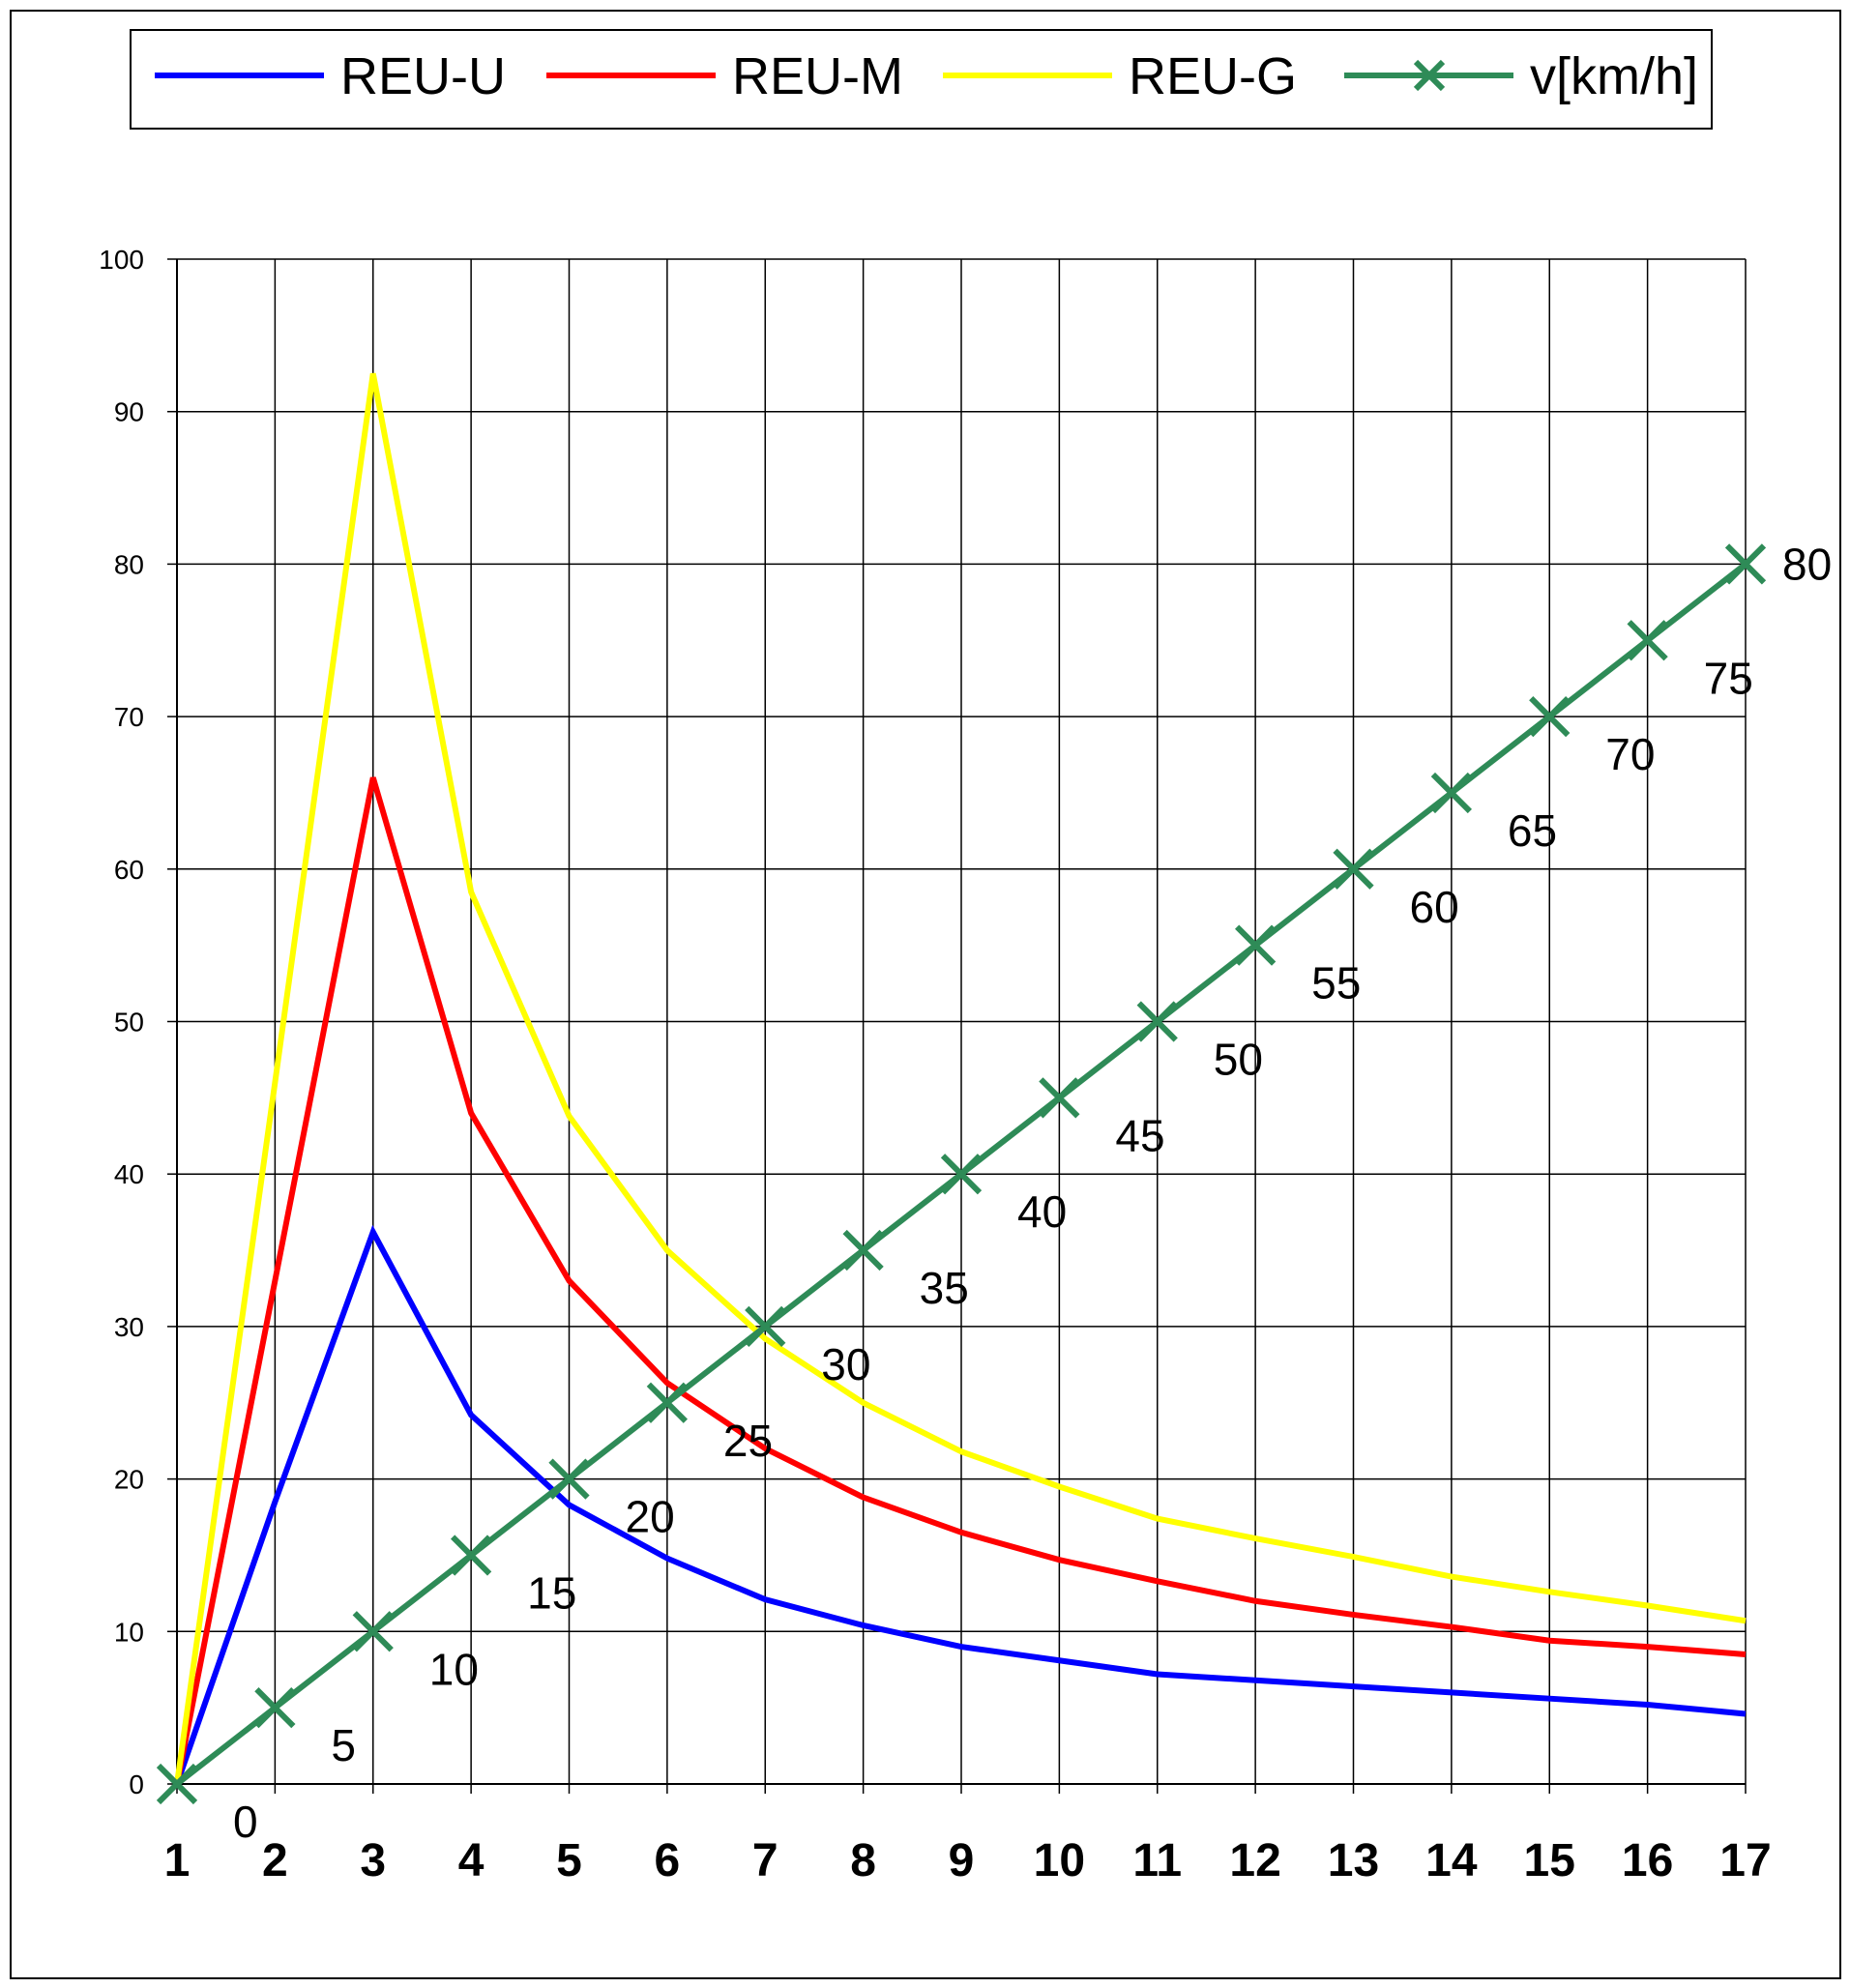  Describe the element at coordinates (724, 76) in the screenshot. I see `legend-entry: REU-M` at that location.